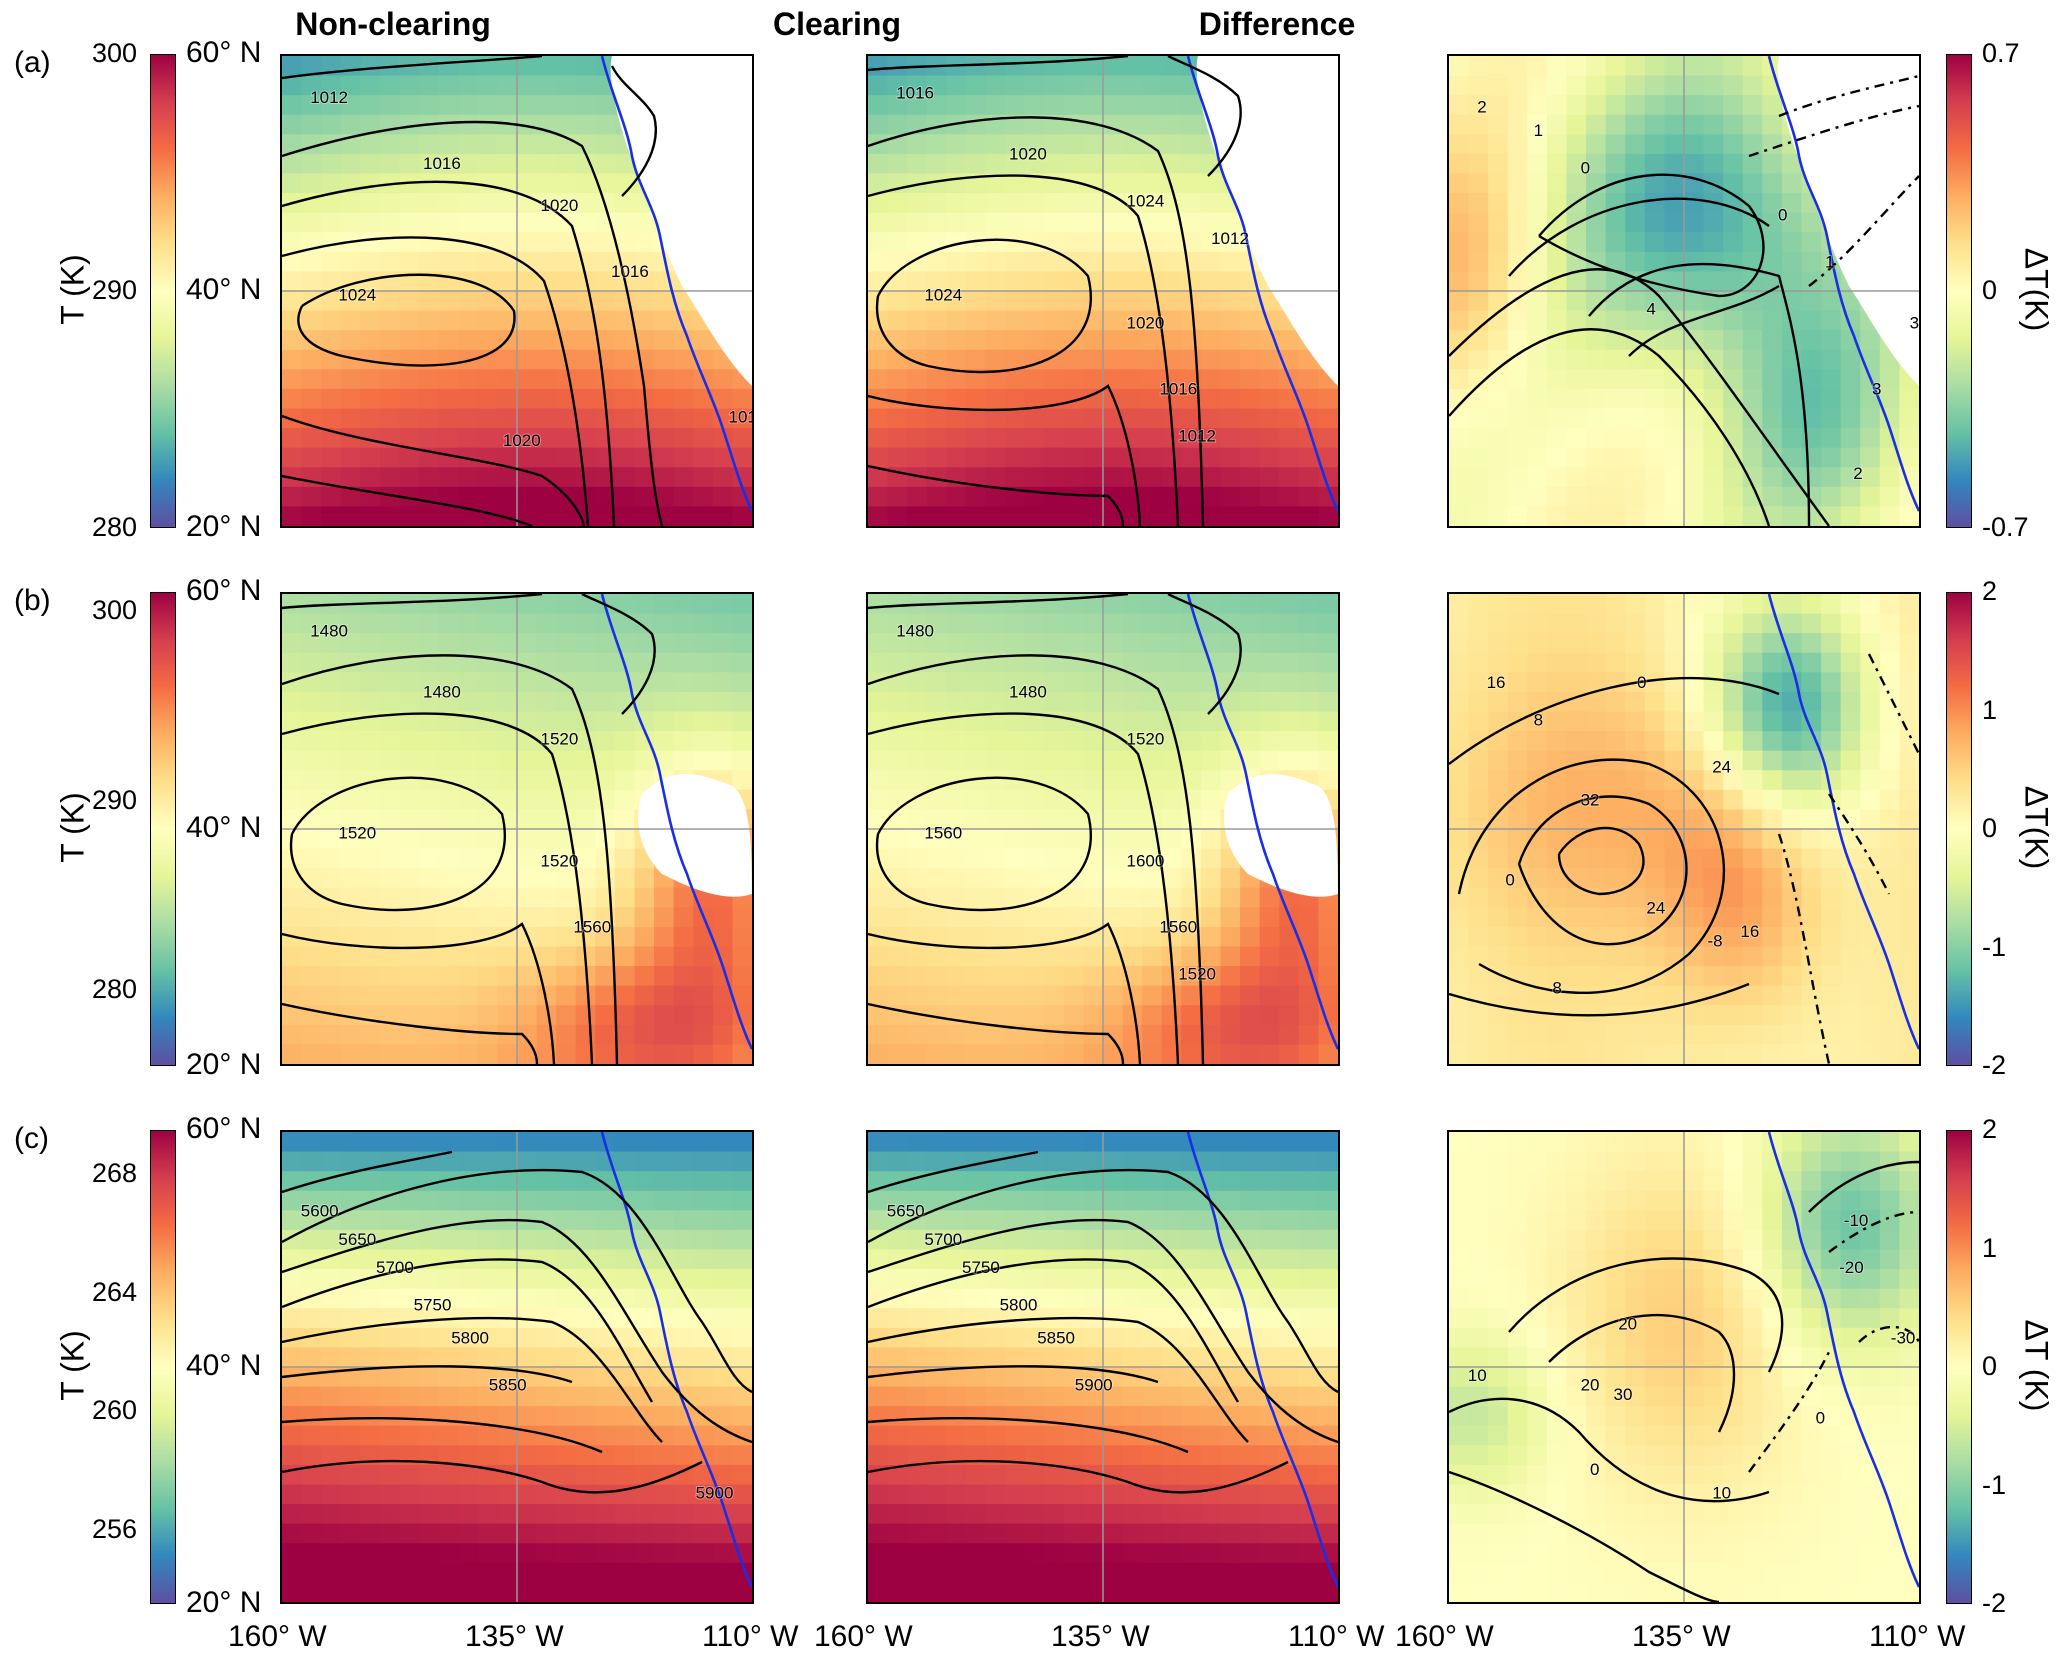 The height and width of the screenshot is (1676, 2067). What do you see at coordinates (1103, 829) in the screenshot?
I see `field-background` at bounding box center [1103, 829].